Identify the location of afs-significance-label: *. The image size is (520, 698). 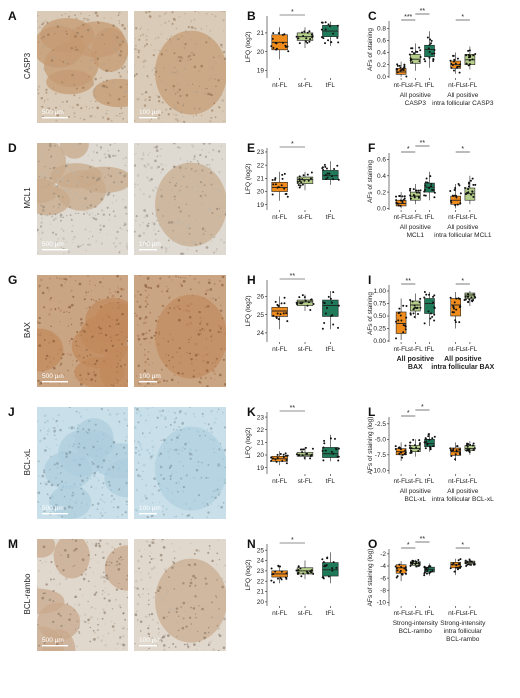
(462, 281).